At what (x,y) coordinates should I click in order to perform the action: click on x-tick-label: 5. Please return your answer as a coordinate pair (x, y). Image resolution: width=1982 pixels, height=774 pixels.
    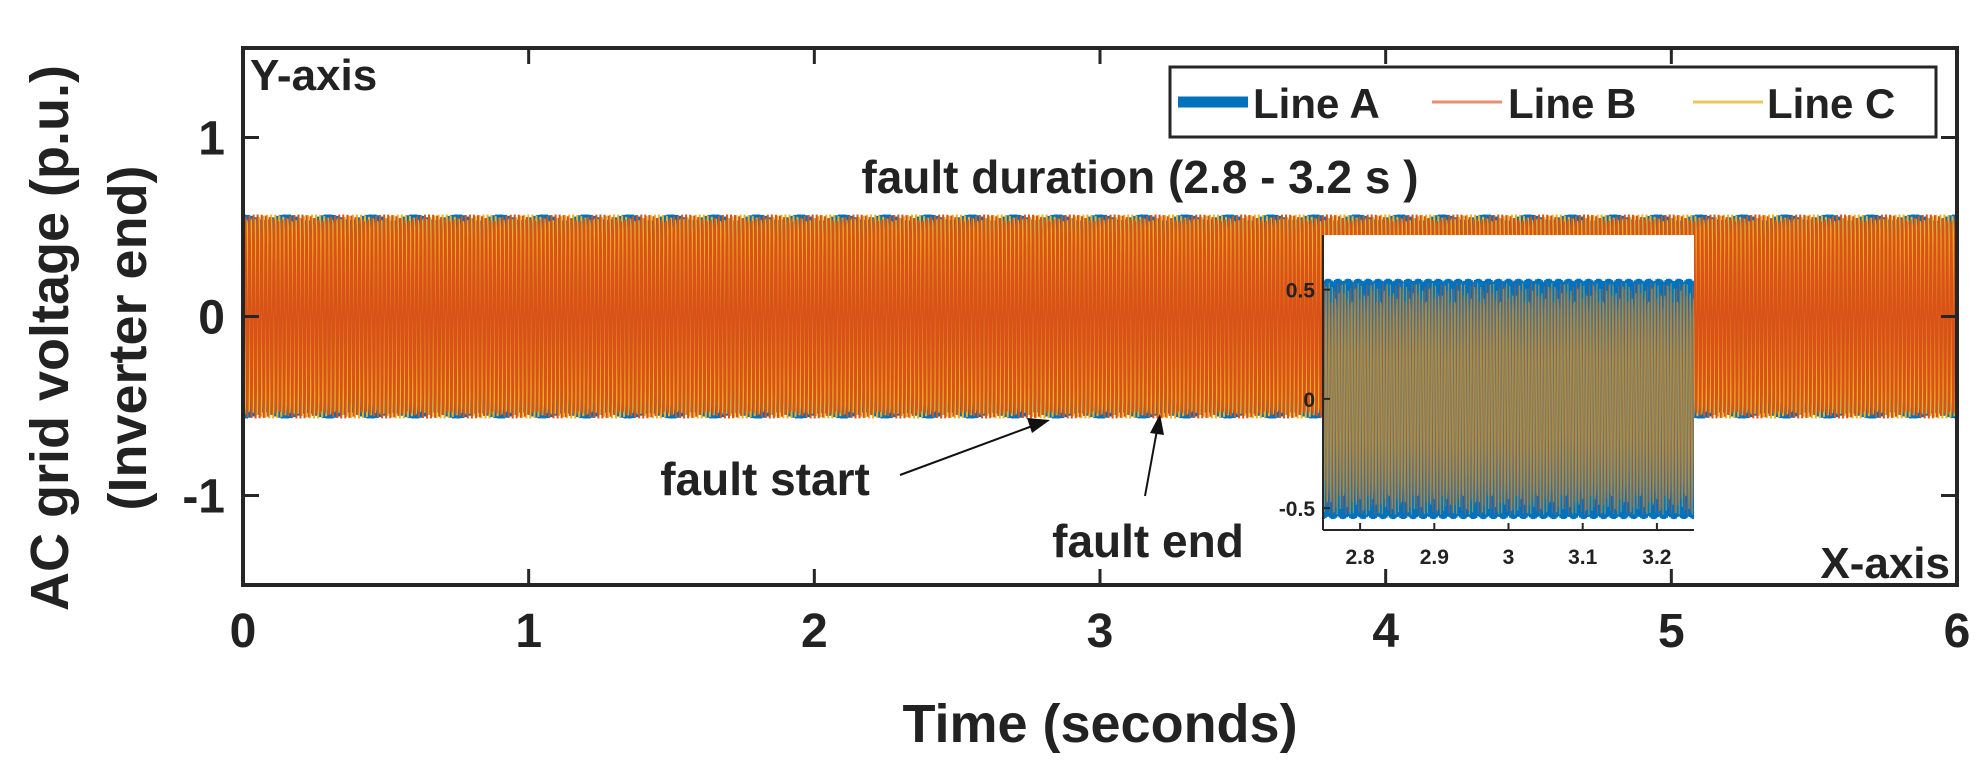
    Looking at the image, I should click on (1671, 631).